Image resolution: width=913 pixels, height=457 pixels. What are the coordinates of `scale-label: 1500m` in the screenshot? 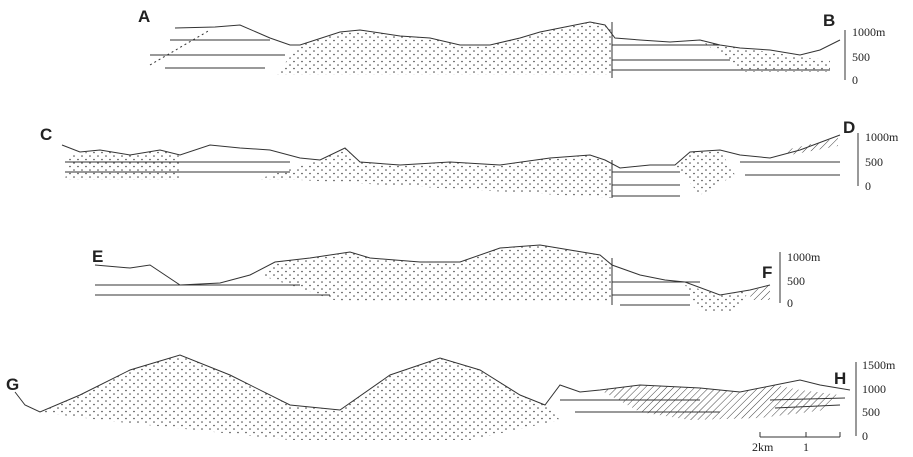 It's located at (879, 365).